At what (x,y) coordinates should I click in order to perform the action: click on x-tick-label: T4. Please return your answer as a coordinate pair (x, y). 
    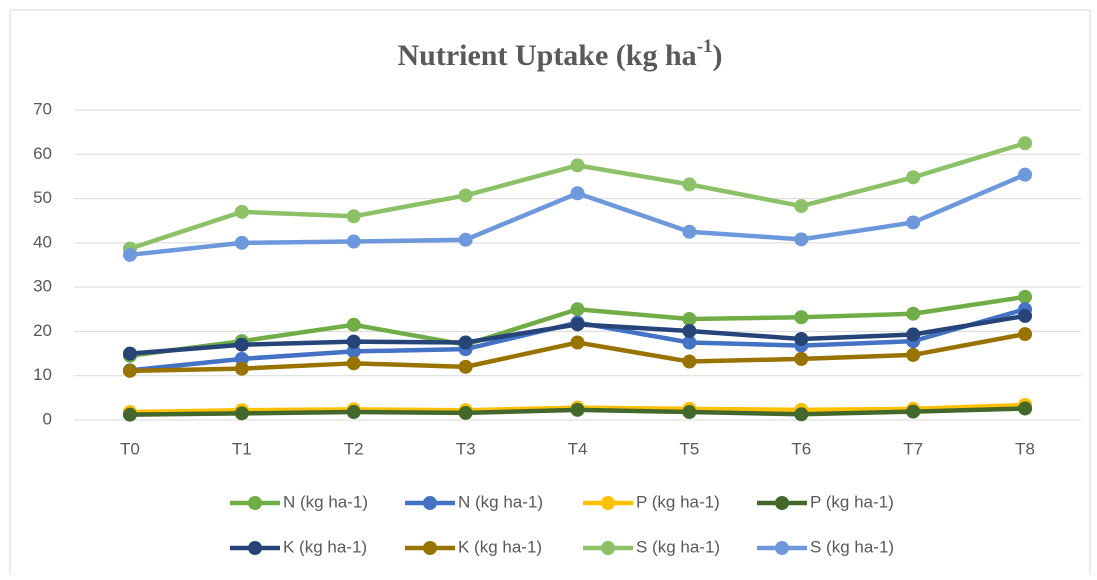
    Looking at the image, I should click on (578, 448).